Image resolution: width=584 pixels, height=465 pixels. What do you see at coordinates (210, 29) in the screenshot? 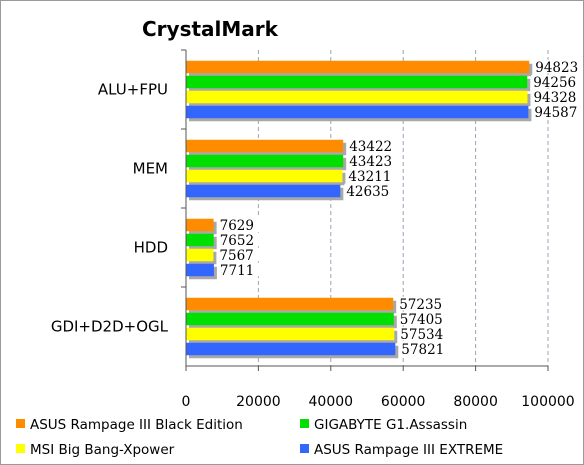
I see `chart-title: CrystalMark` at bounding box center [210, 29].